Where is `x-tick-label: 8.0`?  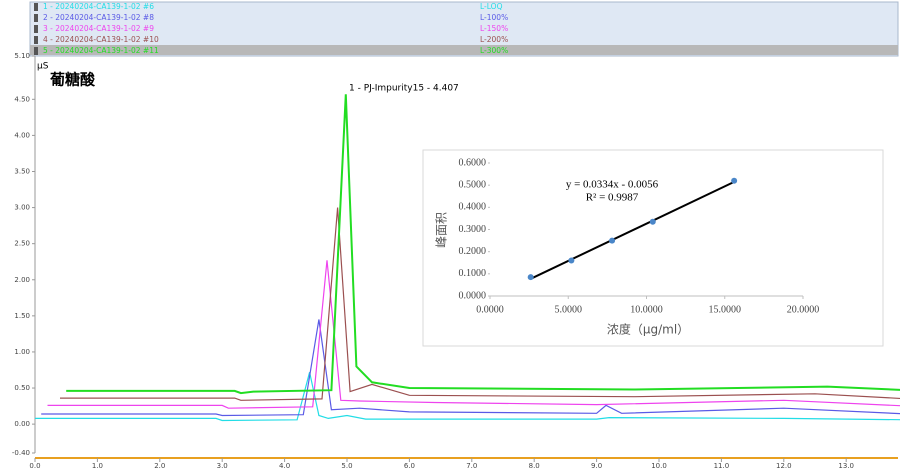 x-tick-label: 8.0 is located at coordinates (534, 466).